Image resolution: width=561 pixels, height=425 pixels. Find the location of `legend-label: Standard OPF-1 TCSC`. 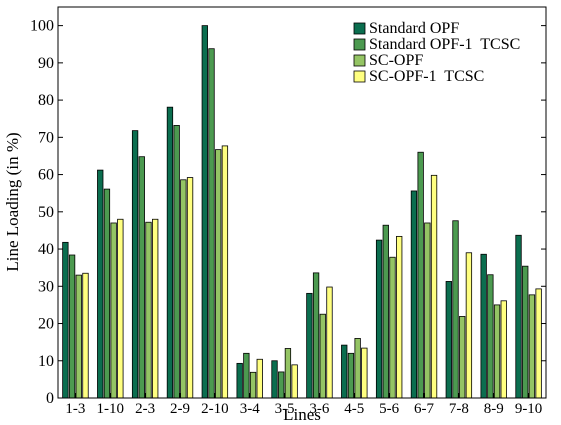

legend-label: Standard OPF-1 TCSC is located at coordinates (444, 44).